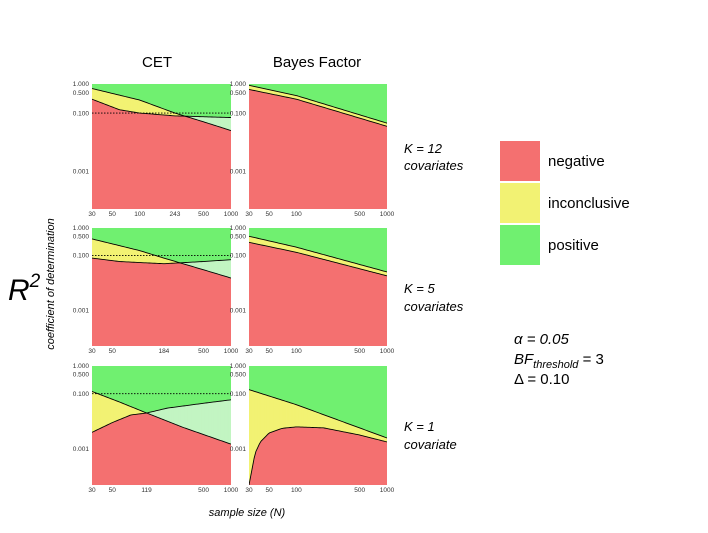 This screenshot has width=708, height=533. I want to click on param-bf-value: = 3, so click(590, 359).